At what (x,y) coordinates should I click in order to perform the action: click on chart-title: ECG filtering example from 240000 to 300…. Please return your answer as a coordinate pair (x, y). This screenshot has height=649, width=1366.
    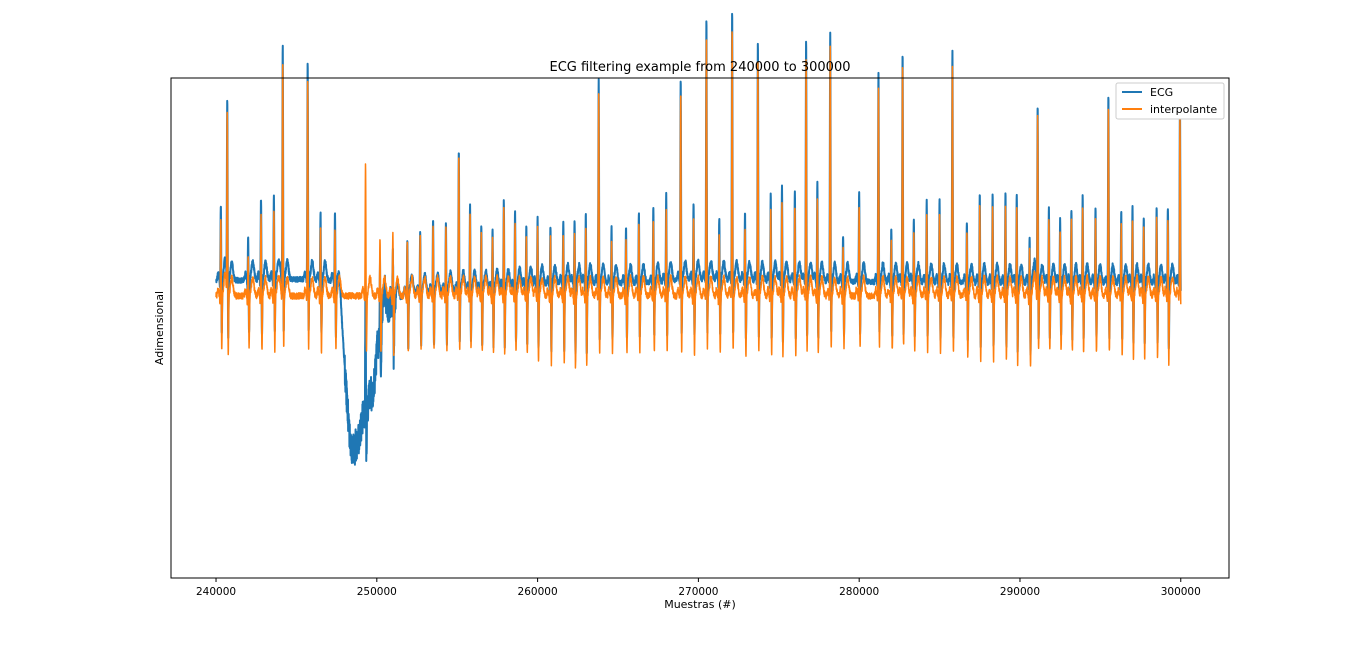
    Looking at the image, I should click on (699, 67).